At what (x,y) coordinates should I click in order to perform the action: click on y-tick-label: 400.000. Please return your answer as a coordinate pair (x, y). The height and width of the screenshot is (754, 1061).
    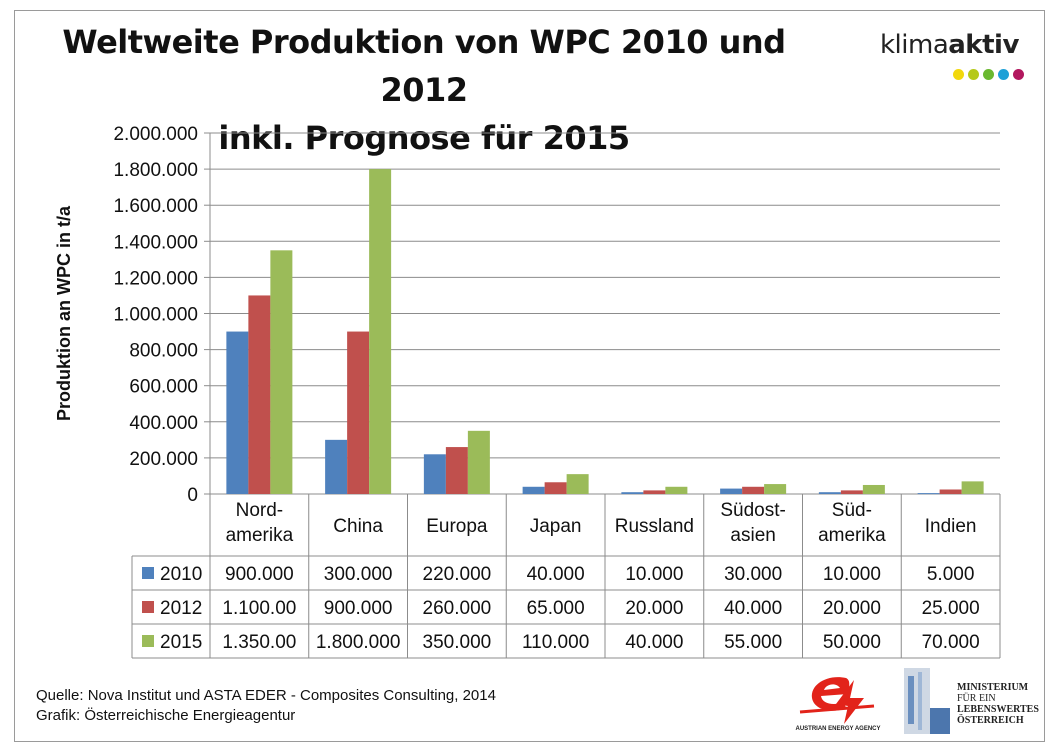
    Looking at the image, I should click on (163, 423).